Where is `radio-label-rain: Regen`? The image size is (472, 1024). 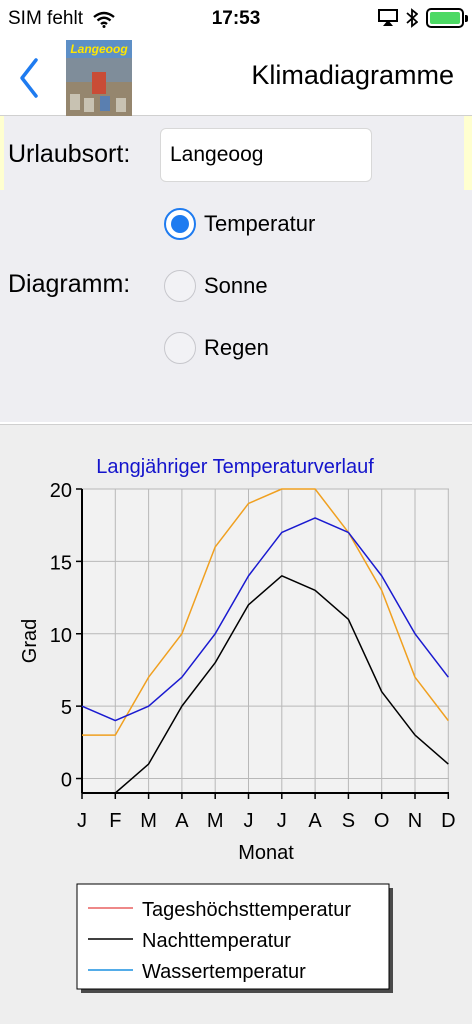
radio-label-rain: Regen is located at coordinates (236, 347).